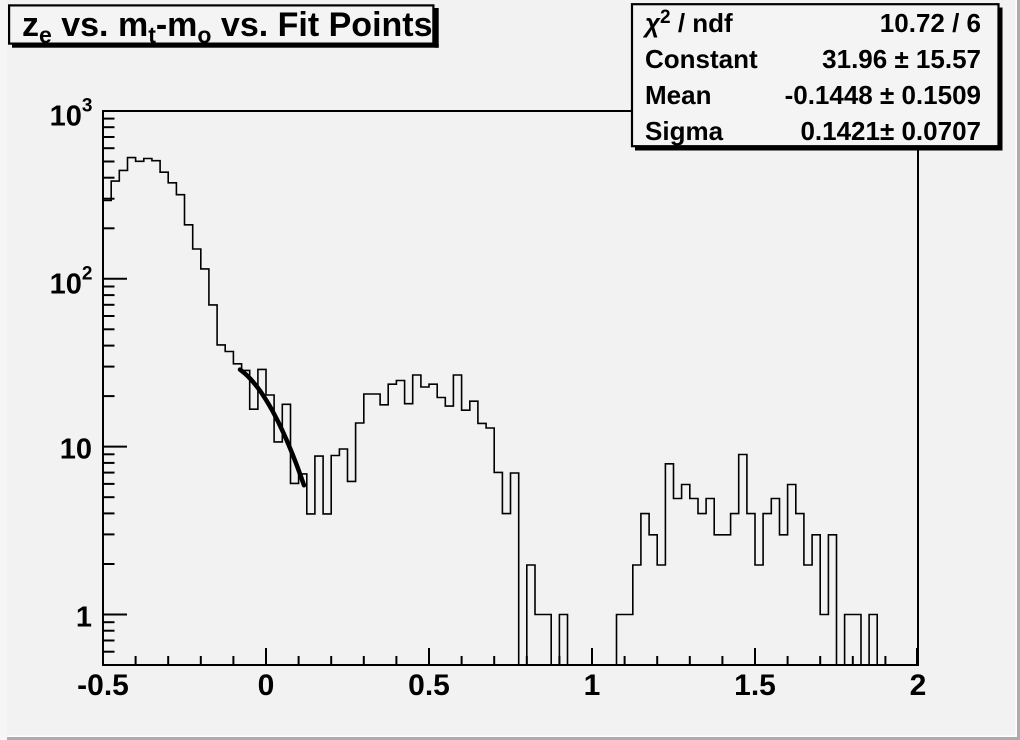 The height and width of the screenshot is (740, 1020). I want to click on svg-text: 10, so click(76, 449).